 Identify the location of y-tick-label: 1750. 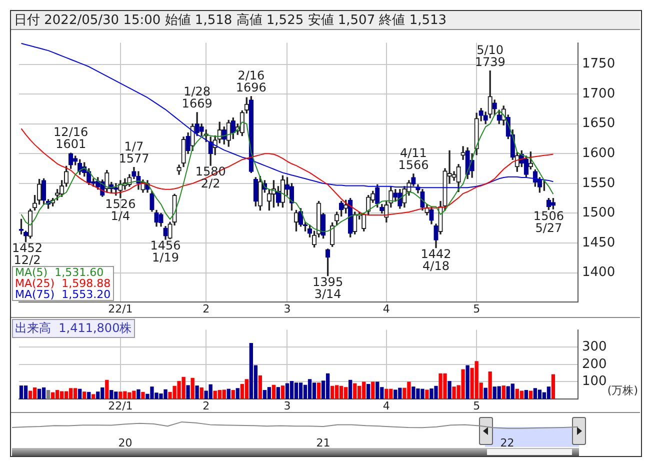
(599, 64).